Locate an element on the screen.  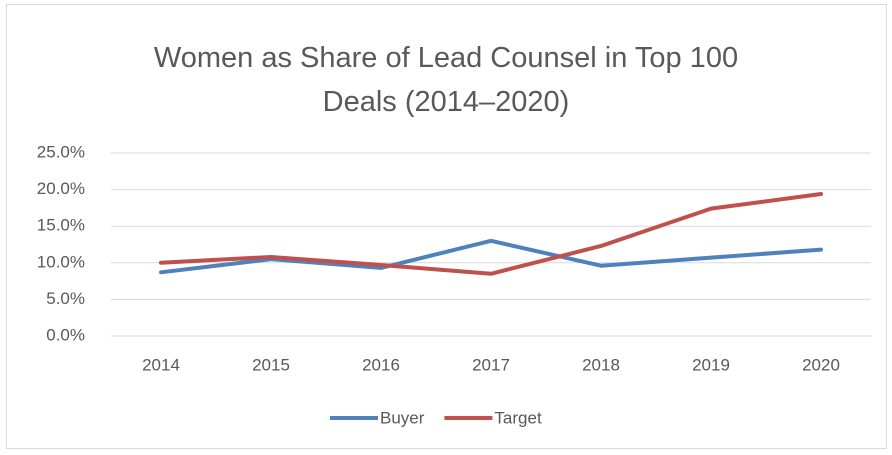
y-tick-label: 10.0% is located at coordinates (61, 261).